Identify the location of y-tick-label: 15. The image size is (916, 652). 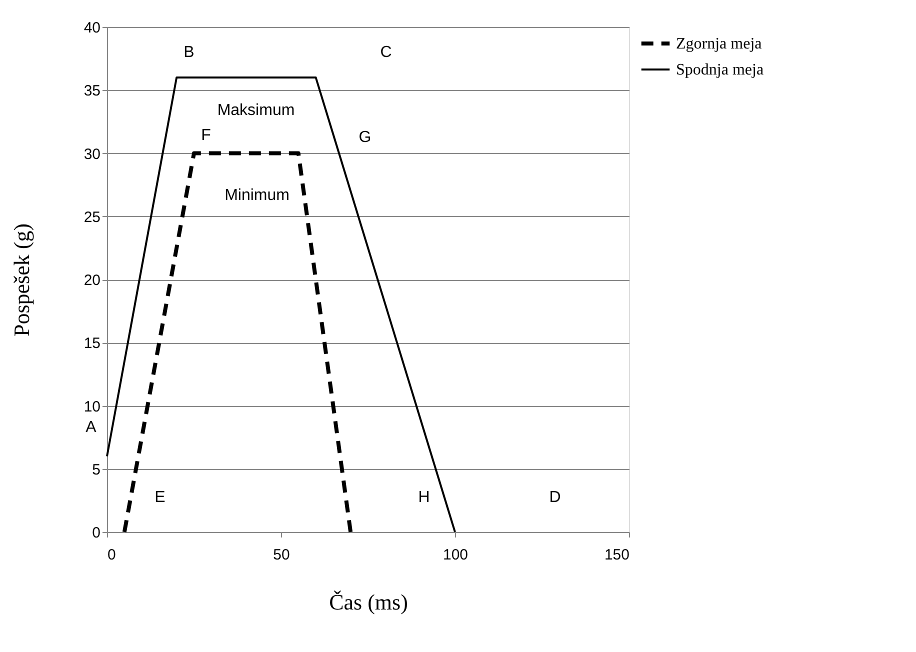
(92, 343).